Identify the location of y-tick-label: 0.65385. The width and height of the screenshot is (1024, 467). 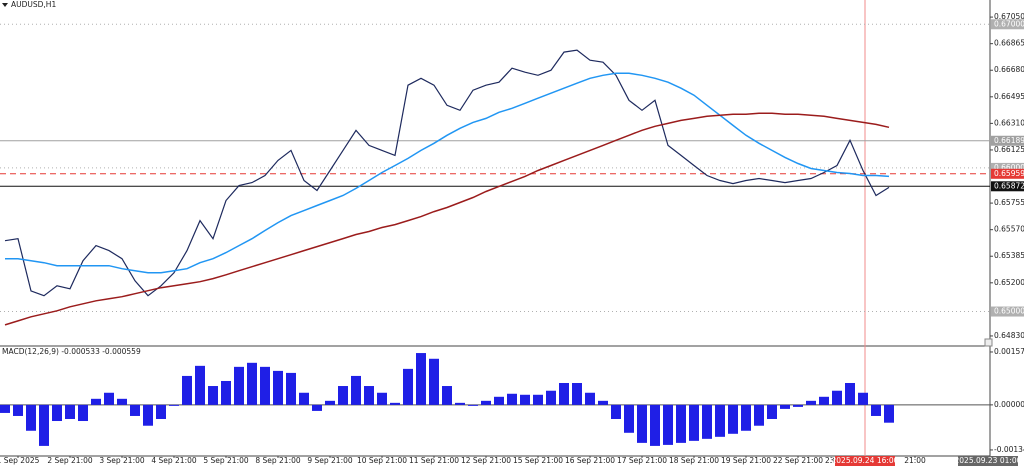
(1009, 255).